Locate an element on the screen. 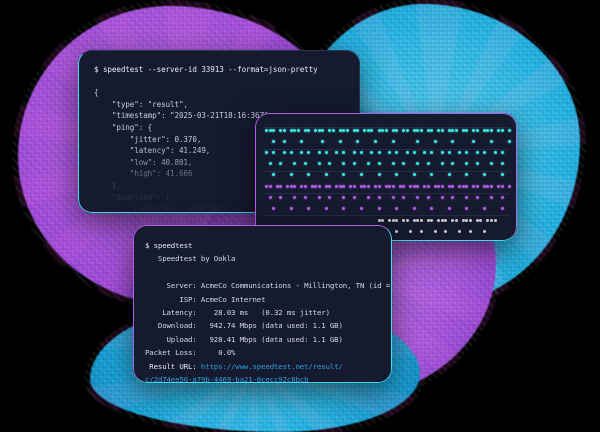 The width and height of the screenshot is (600, 432). result-url-continuation: c/2d74ee56-a79b-4469-ba21-0cecc92c8bcb is located at coordinates (227, 379).